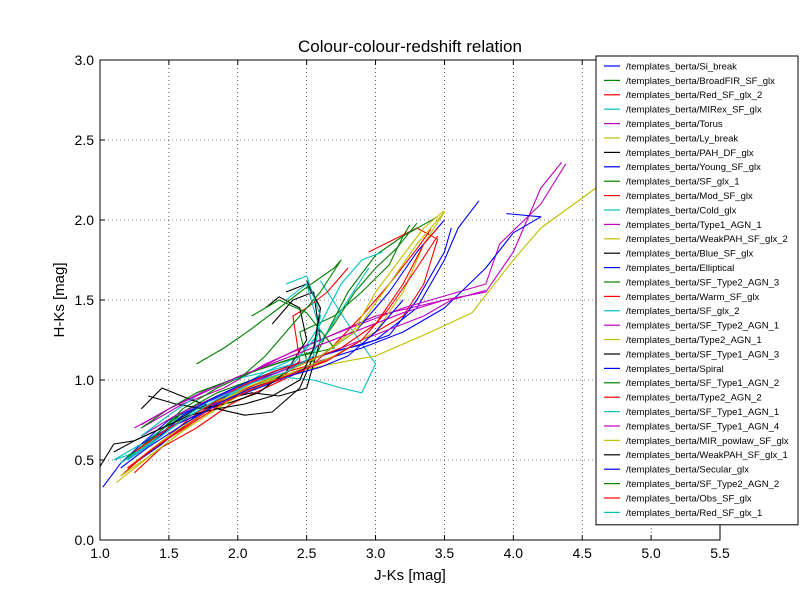 The width and height of the screenshot is (800, 600). I want to click on legend-label: /templates_berta/SF_Type1_AGN_4, so click(702, 426).